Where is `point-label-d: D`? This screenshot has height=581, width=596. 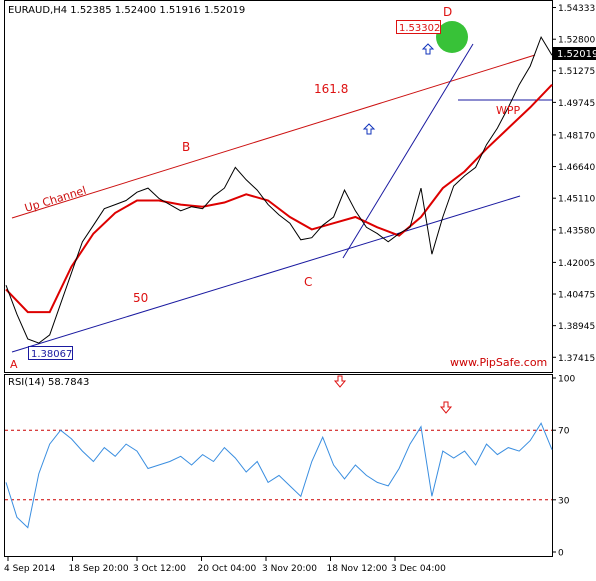
point-label-d: D is located at coordinates (447, 12).